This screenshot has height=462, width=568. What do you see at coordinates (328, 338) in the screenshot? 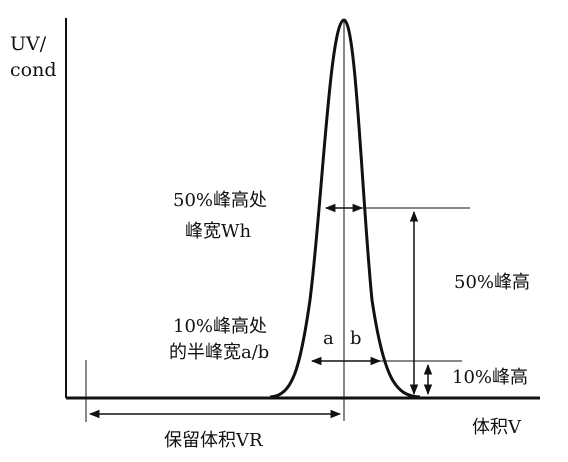
I see `left-half-label: a` at bounding box center [328, 338].